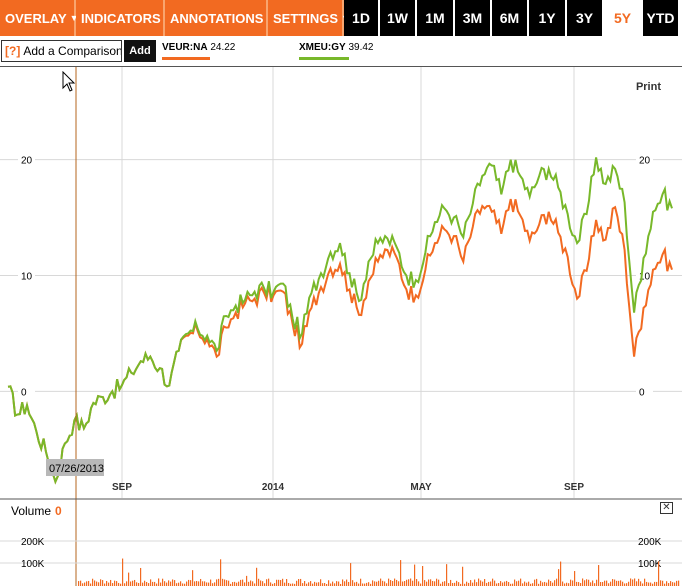 Image resolution: width=682 pixels, height=586 pixels. I want to click on annotations-menu: ANNOTATIONS▼, so click(220, 18).